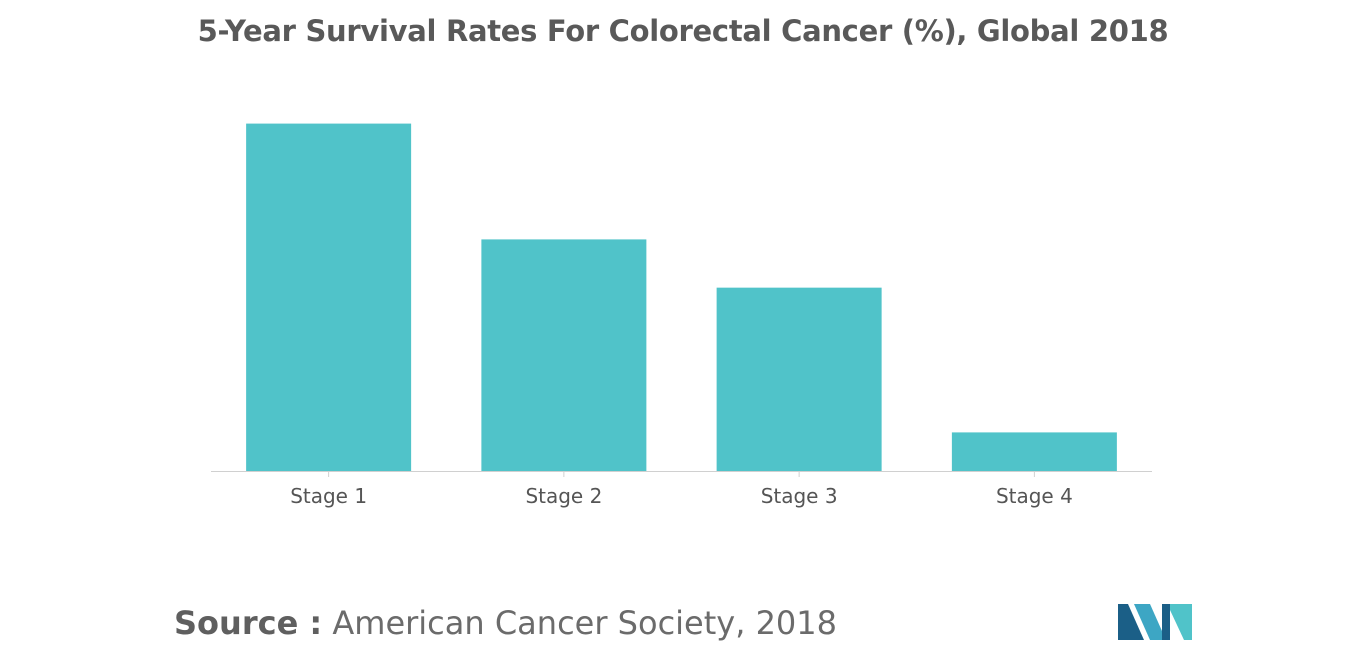  I want to click on source-label: Source :, so click(248, 623).